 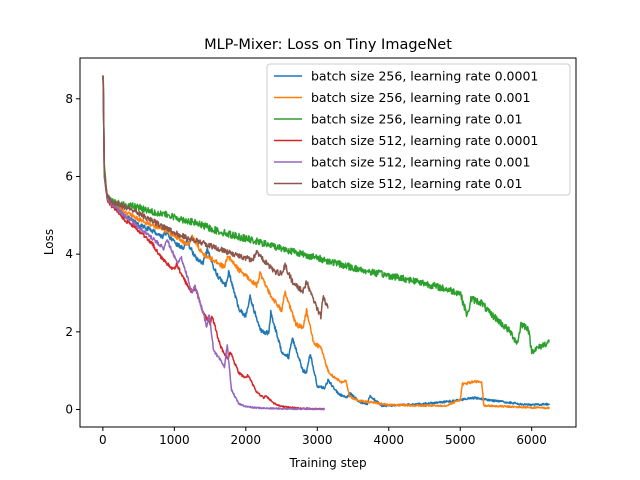 I want to click on legend-label: batch size 256, learning rate 0.001, so click(x=420, y=97).